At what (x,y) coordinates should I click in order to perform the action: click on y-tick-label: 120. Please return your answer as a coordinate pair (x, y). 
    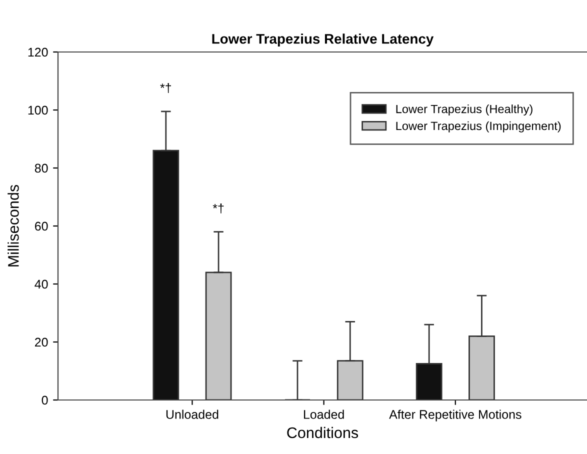
    Looking at the image, I should click on (38, 52).